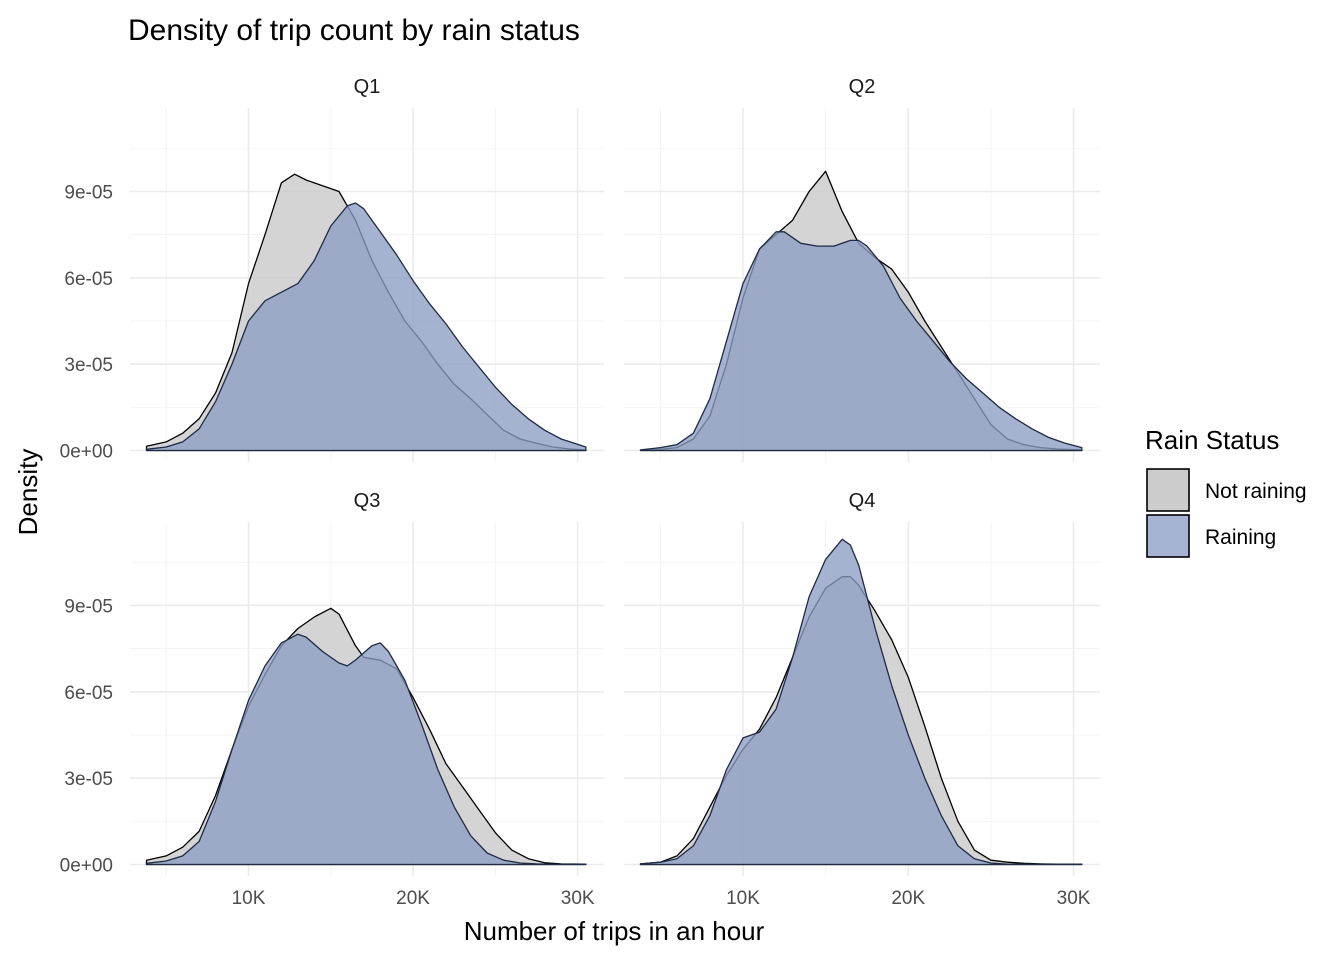  Describe the element at coordinates (1168, 536) in the screenshot. I see `legend-key-raining` at that location.